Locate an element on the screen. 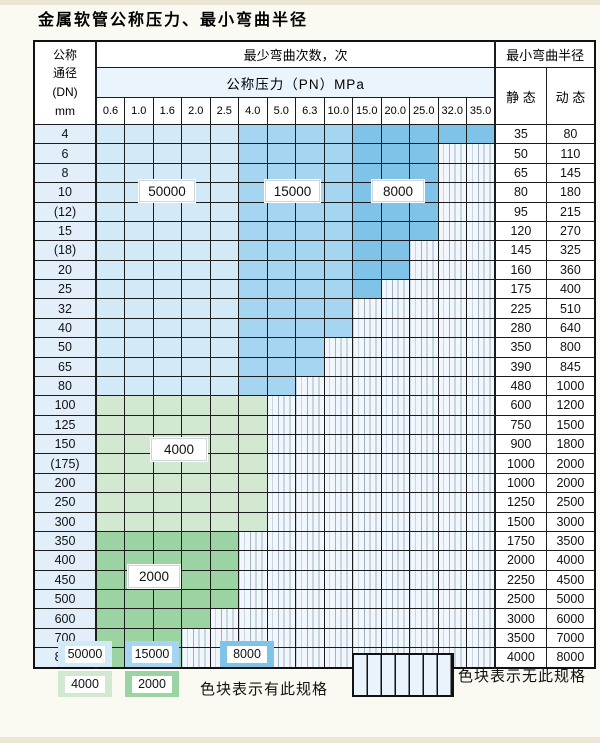 The height and width of the screenshot is (743, 600). dn-cell: (12) is located at coordinates (65, 211).